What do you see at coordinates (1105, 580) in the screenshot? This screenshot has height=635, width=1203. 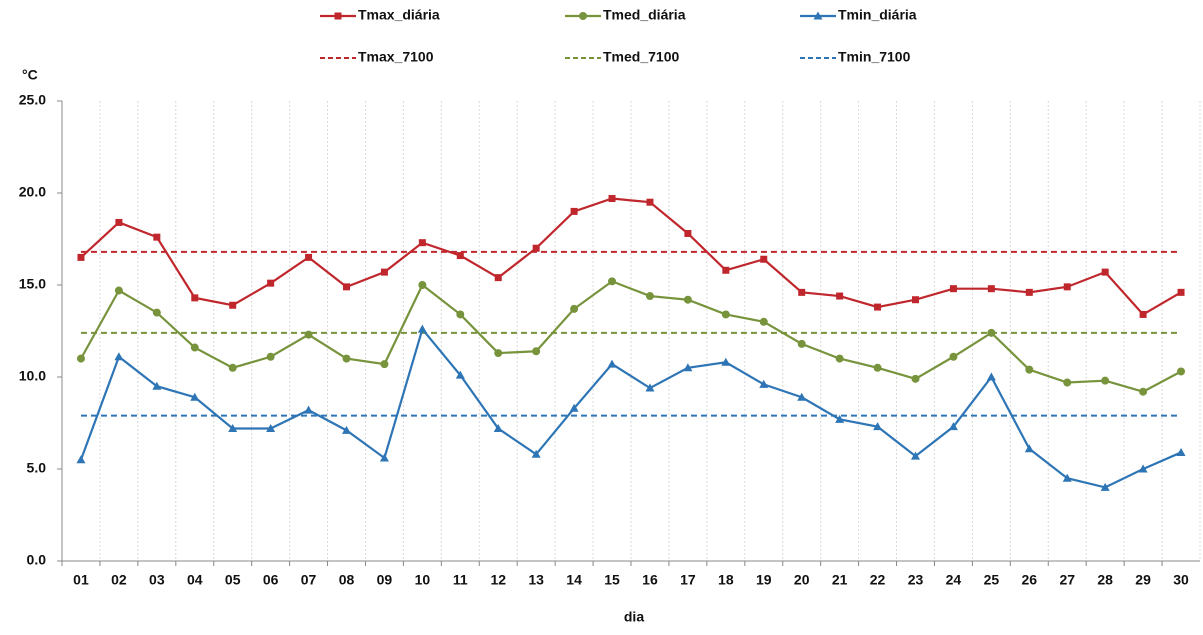 I see `x-tick-label: 28` at bounding box center [1105, 580].